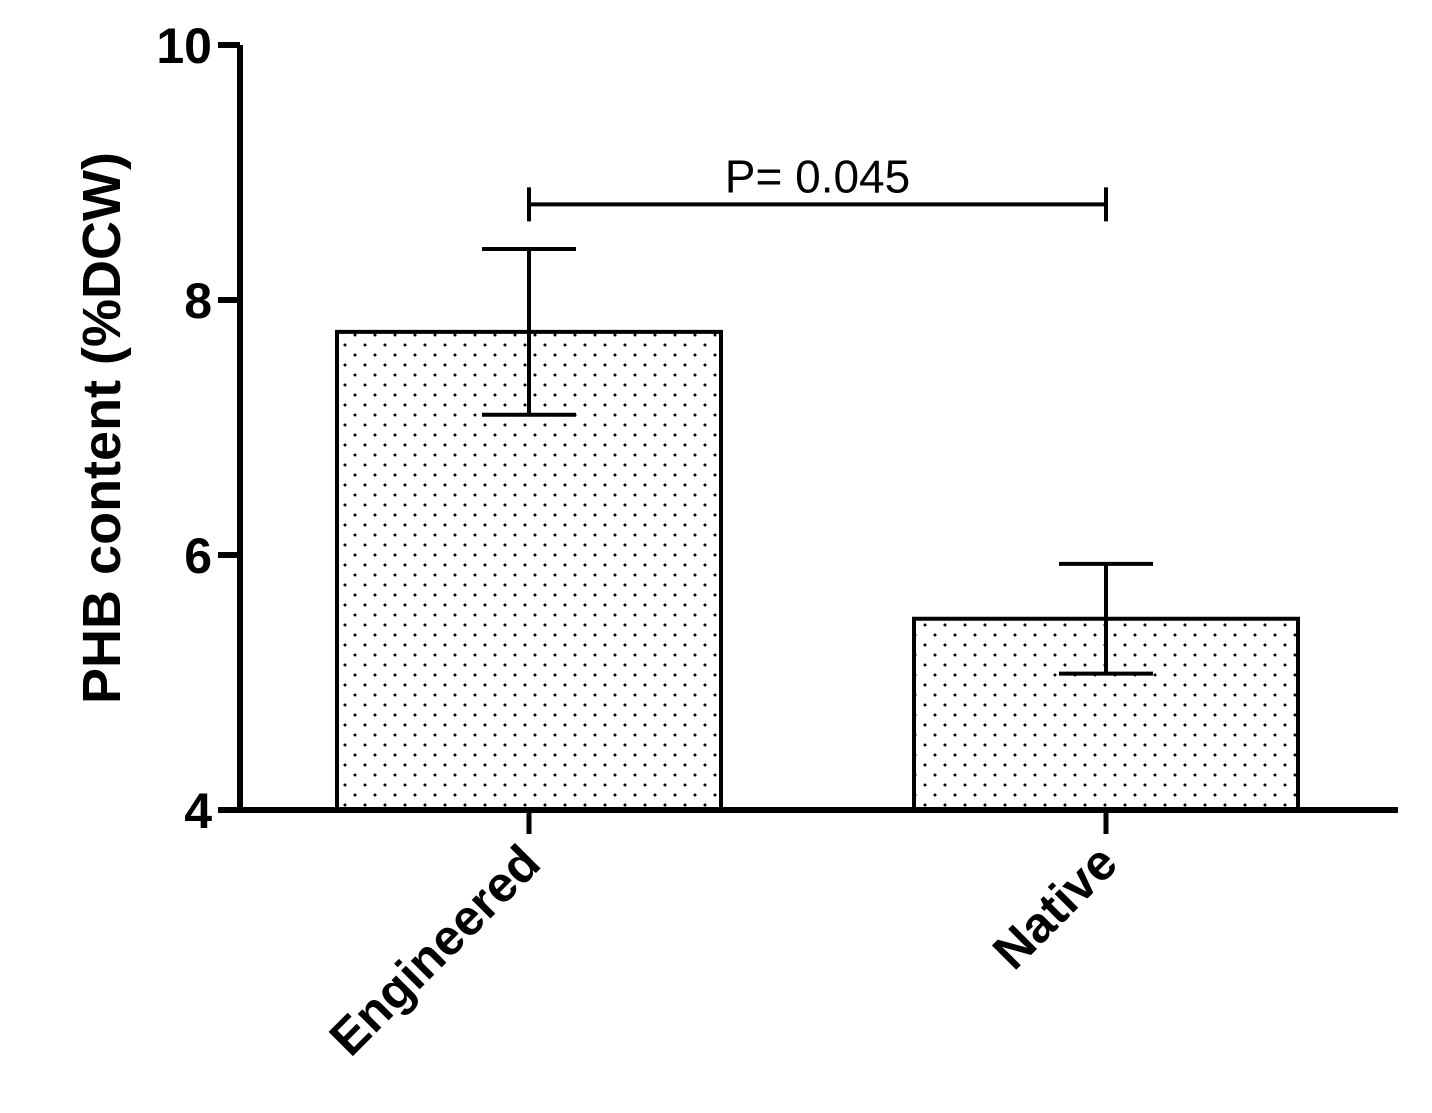  Describe the element at coordinates (1055, 907) in the screenshot. I see `x-tick-label-native: Native` at that location.